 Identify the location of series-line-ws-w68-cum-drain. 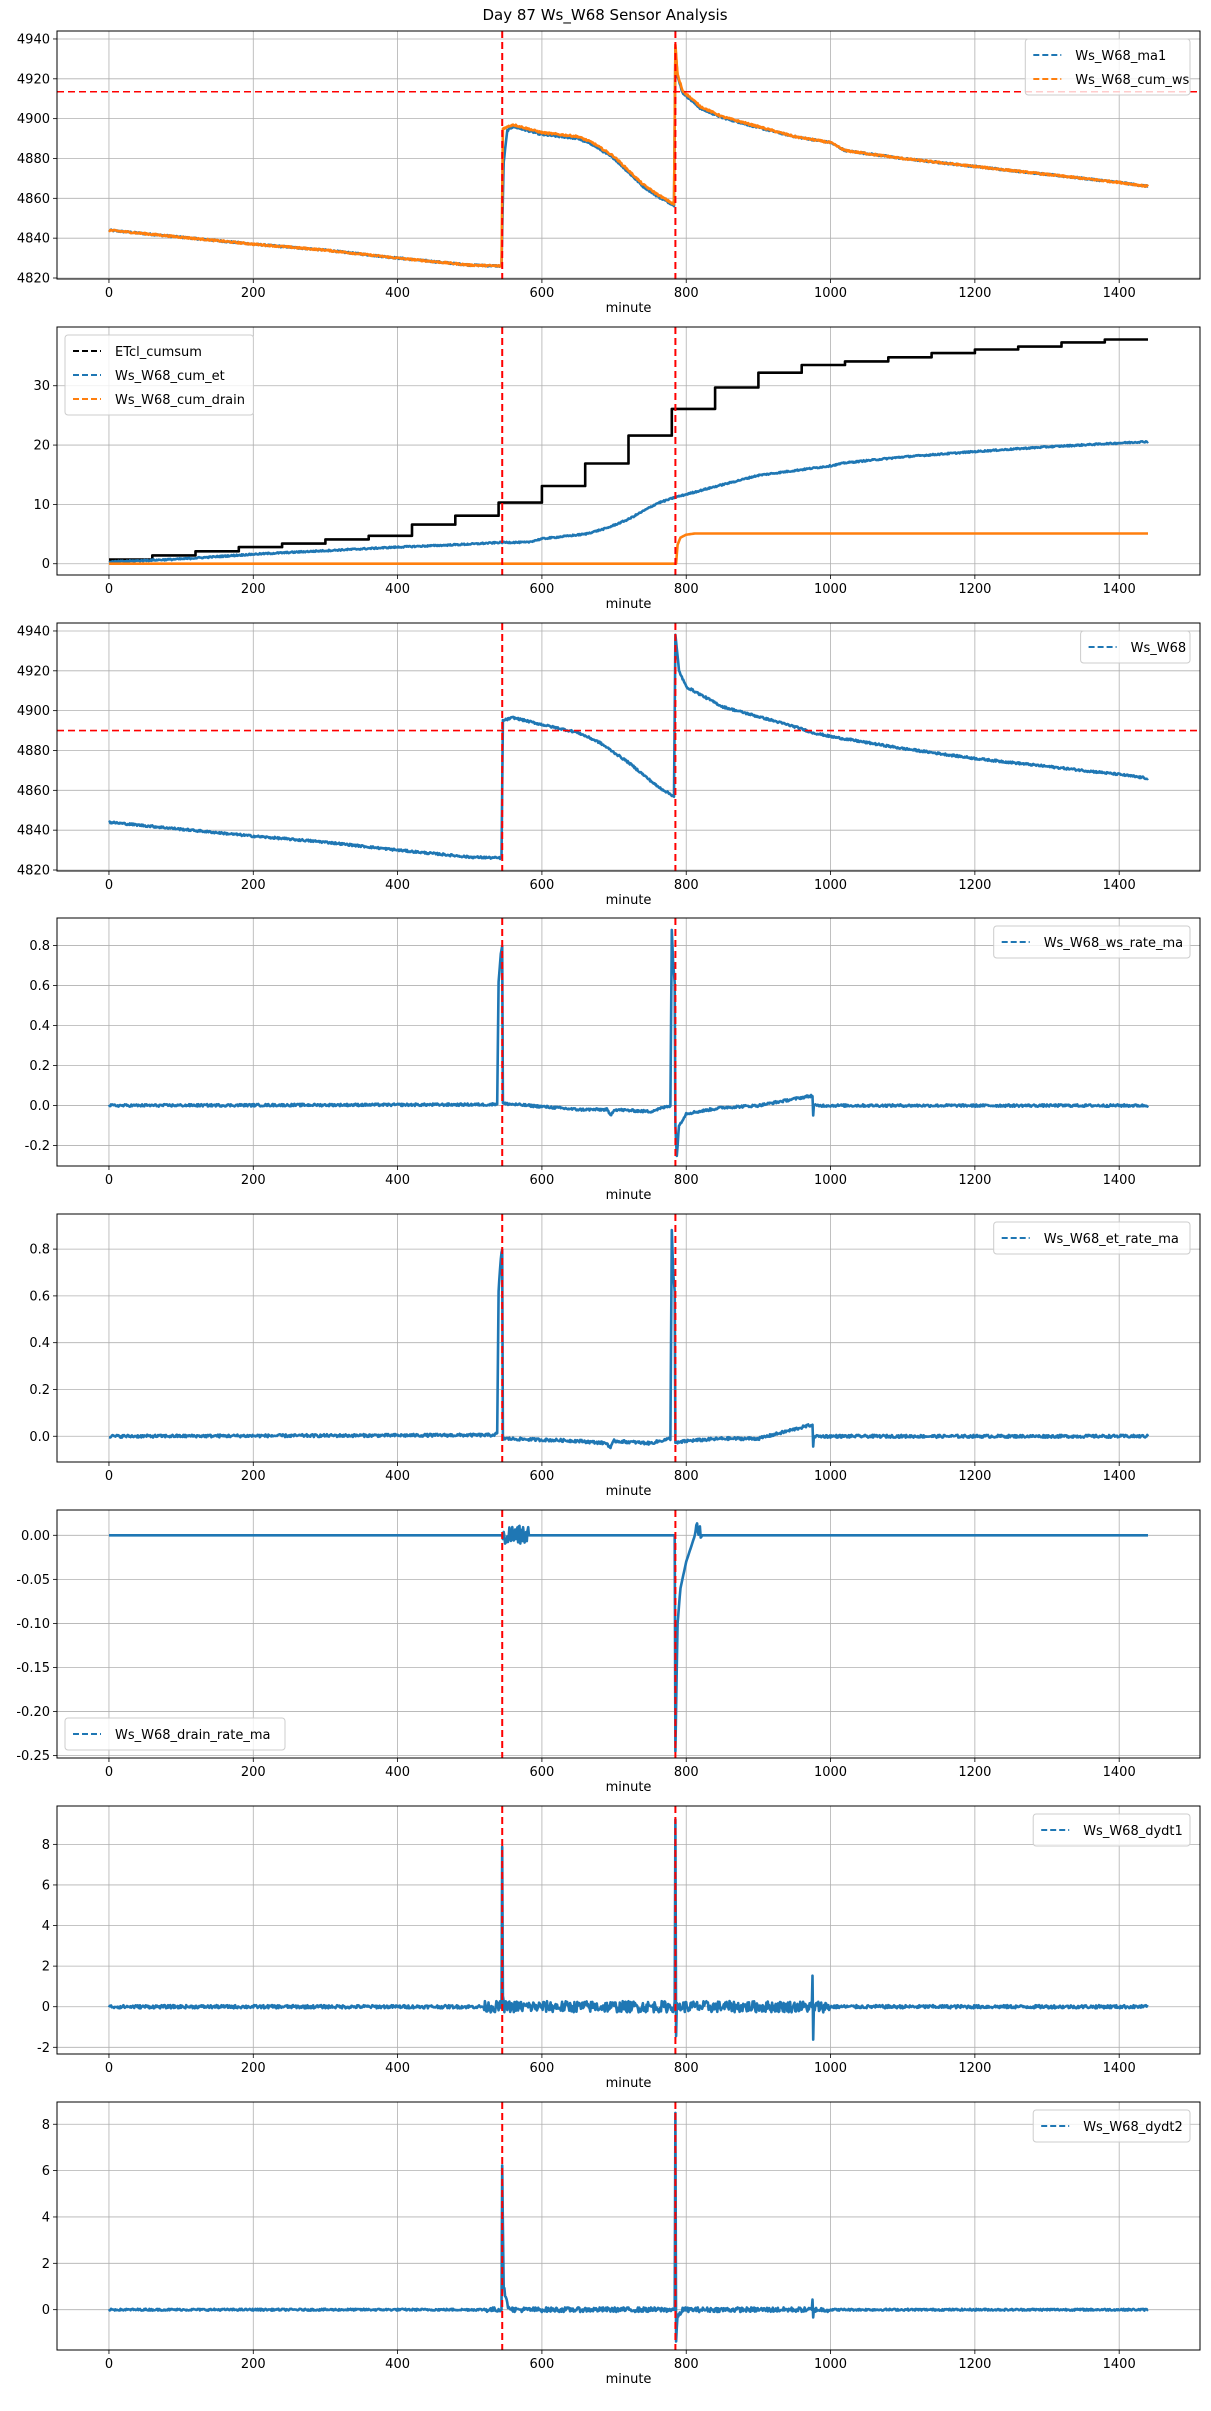
(628, 548).